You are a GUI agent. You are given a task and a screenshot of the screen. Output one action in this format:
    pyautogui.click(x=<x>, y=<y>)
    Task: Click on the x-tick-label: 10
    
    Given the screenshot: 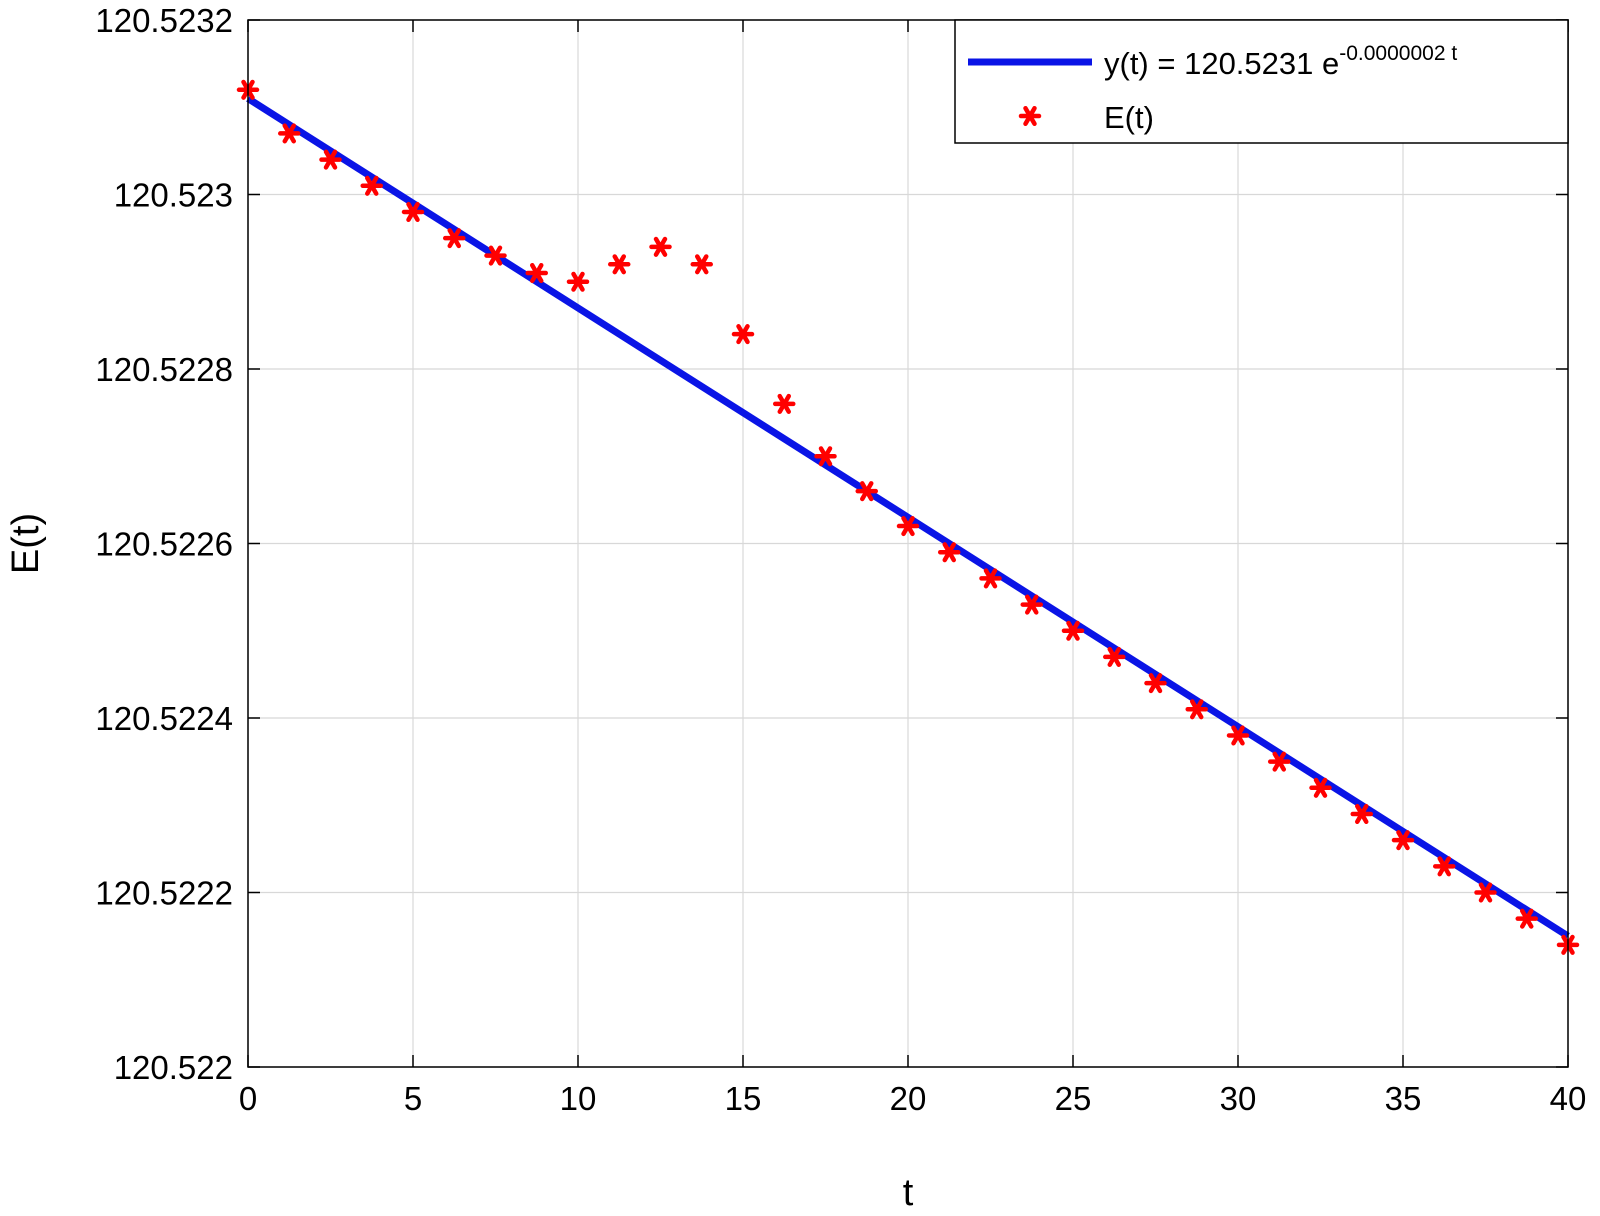 What is the action you would take?
    pyautogui.click(x=578, y=1098)
    